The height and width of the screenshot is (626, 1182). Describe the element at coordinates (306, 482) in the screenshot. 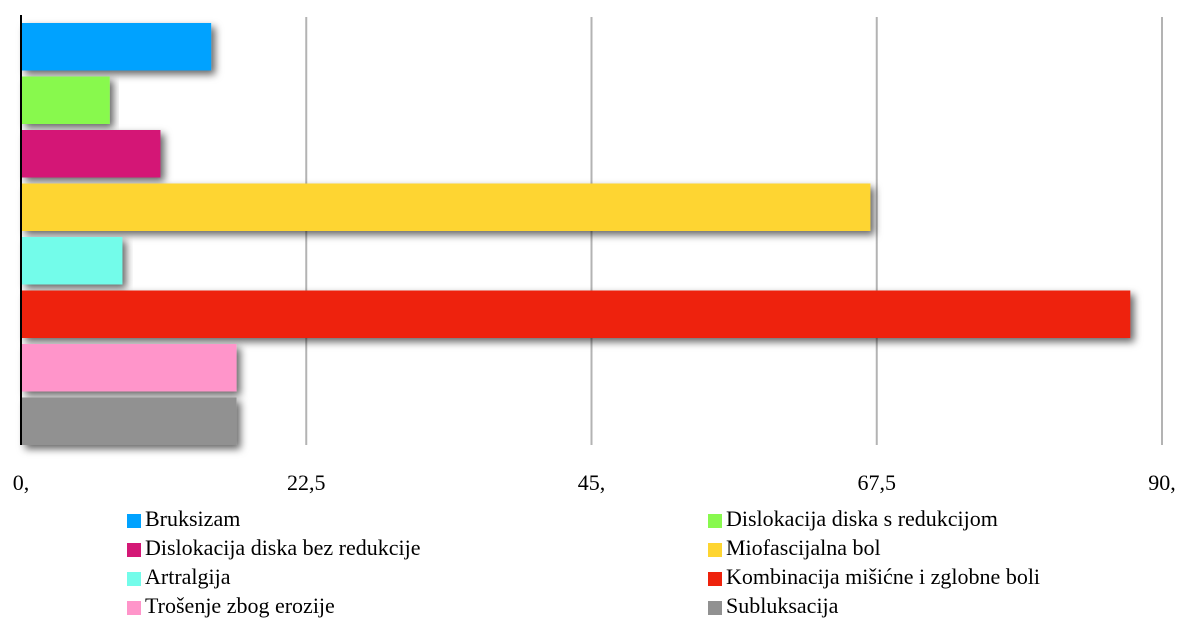

I see `x-tick-label: 22,5` at that location.